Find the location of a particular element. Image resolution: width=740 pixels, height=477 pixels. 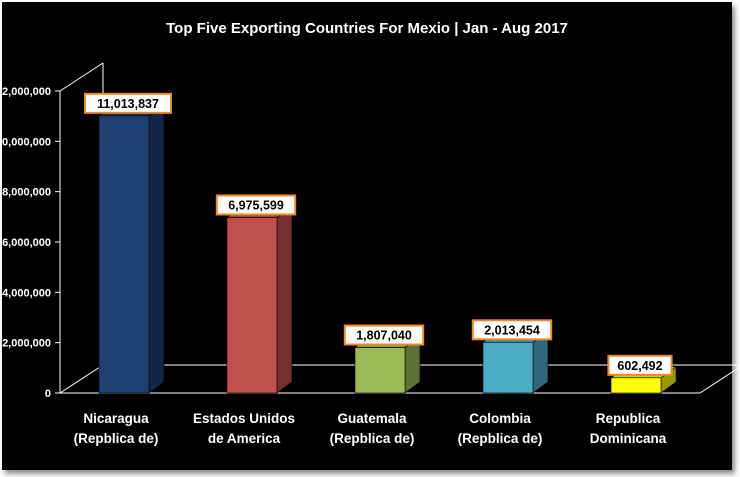

y-tick-label: 2,000,000 is located at coordinates (26, 344).